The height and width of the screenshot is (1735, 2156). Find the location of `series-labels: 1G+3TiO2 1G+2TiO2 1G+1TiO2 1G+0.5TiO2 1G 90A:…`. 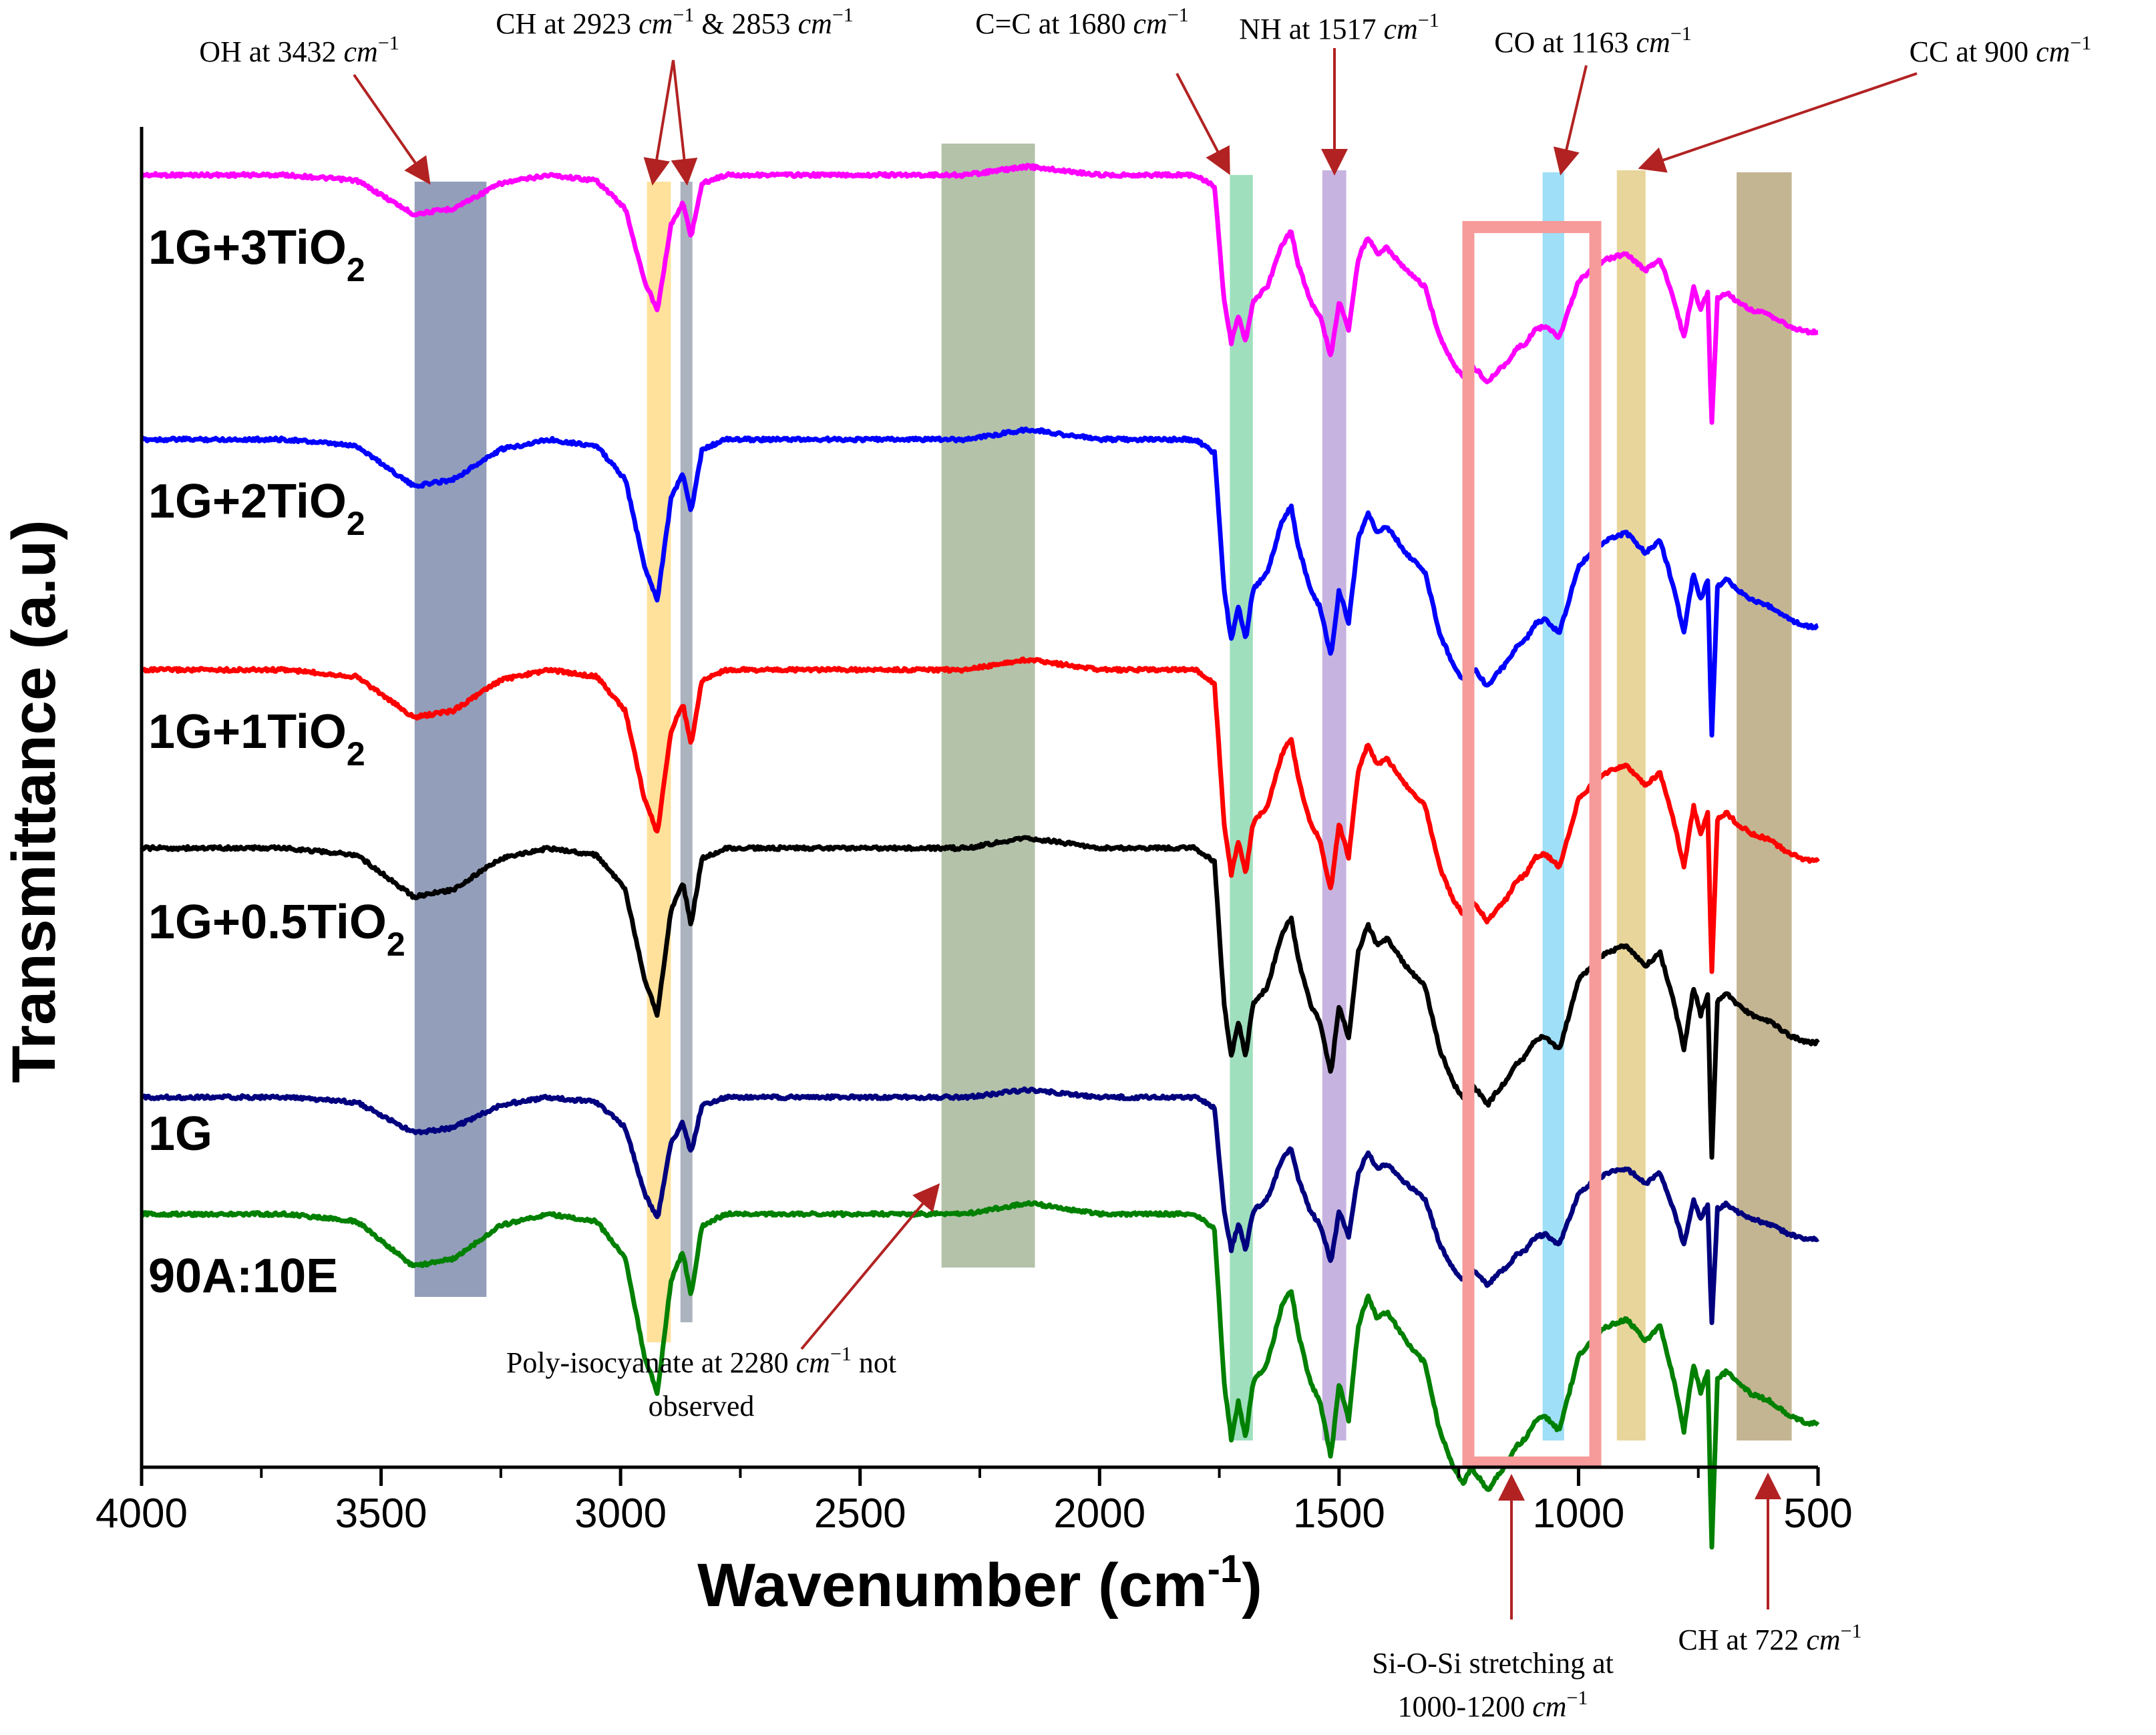

series-labels: 1G+3TiO2 1G+2TiO2 1G+1TiO2 1G+0.5TiO2 1G 90A:… is located at coordinates (276, 762).